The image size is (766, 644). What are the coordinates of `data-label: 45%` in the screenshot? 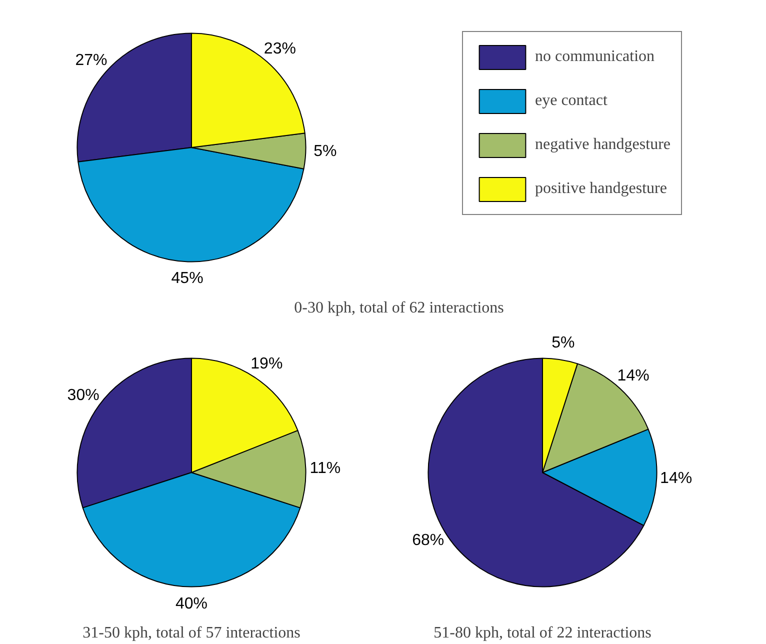 It's located at (187, 279).